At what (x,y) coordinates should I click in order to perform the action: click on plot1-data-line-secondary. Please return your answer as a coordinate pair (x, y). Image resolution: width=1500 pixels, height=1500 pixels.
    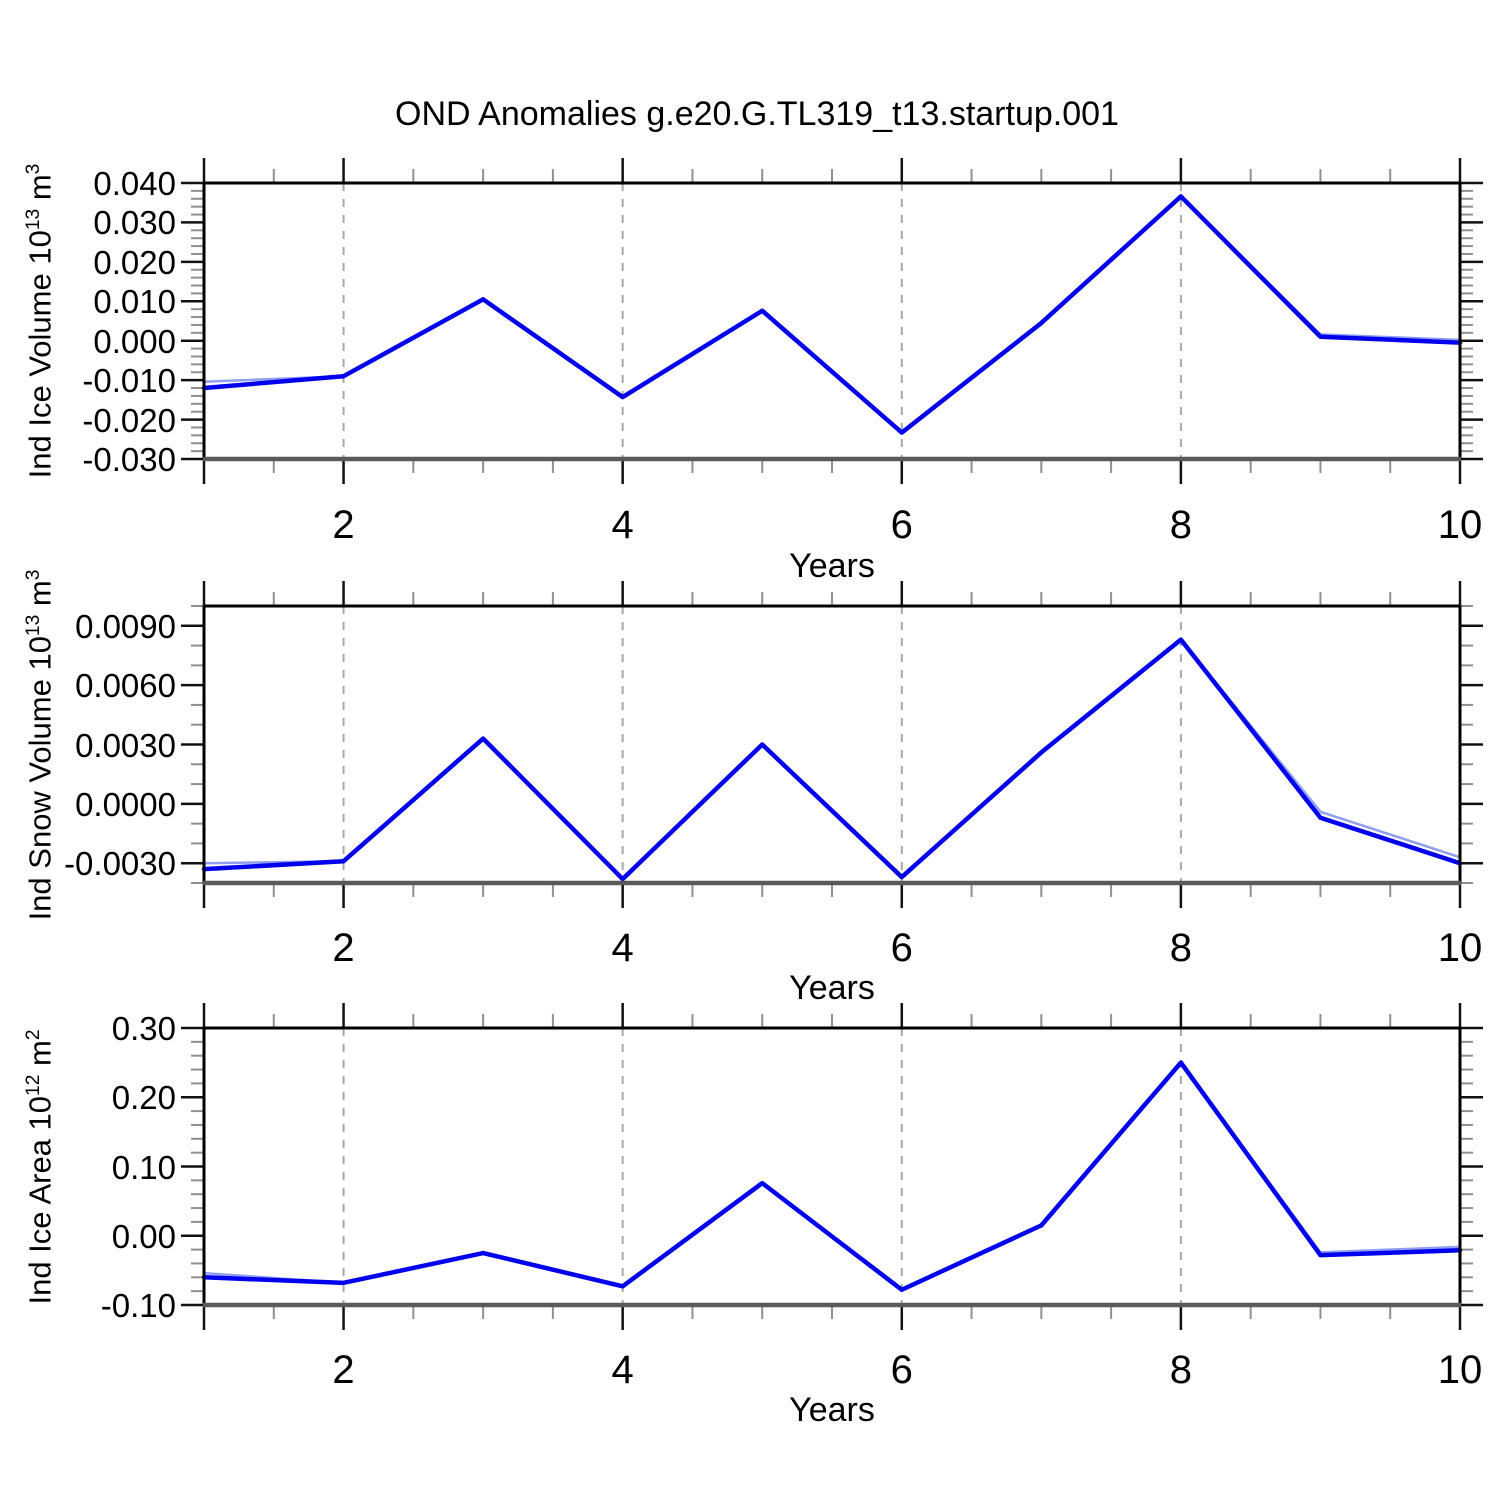
    Looking at the image, I should click on (832, 314).